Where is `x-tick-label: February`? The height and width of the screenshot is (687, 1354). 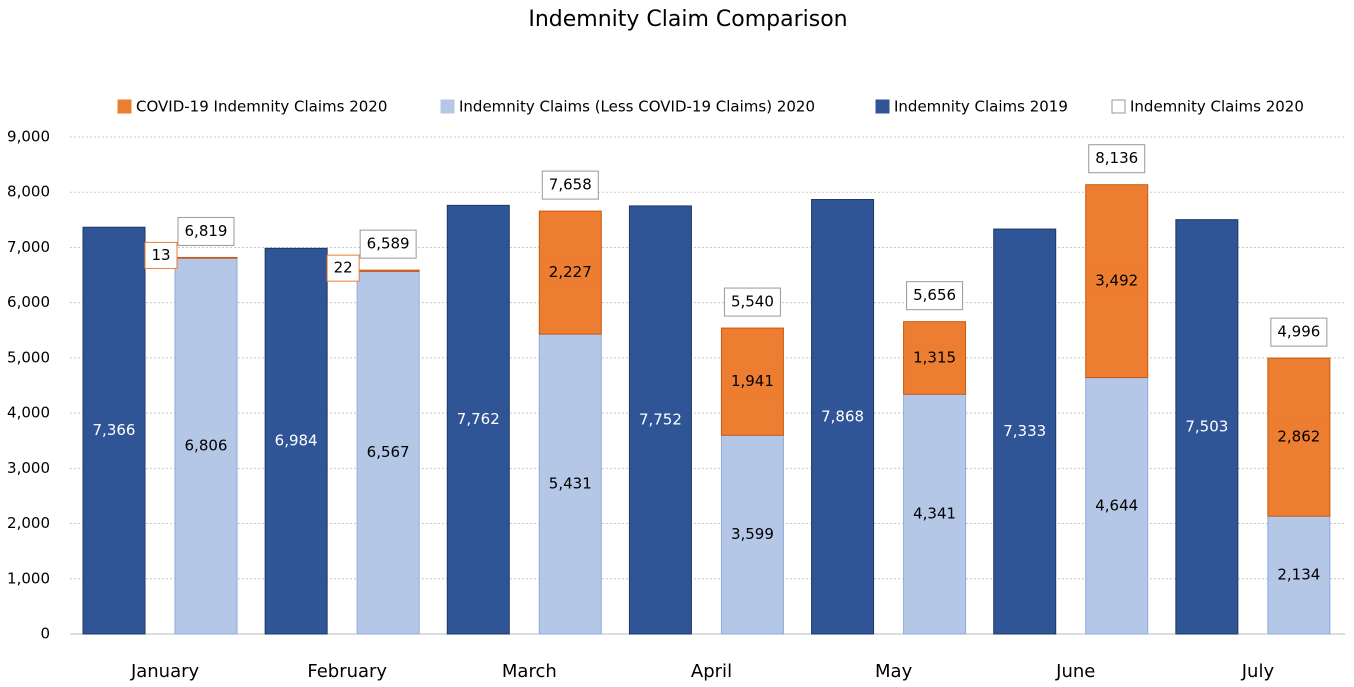 x-tick-label: February is located at coordinates (347, 671).